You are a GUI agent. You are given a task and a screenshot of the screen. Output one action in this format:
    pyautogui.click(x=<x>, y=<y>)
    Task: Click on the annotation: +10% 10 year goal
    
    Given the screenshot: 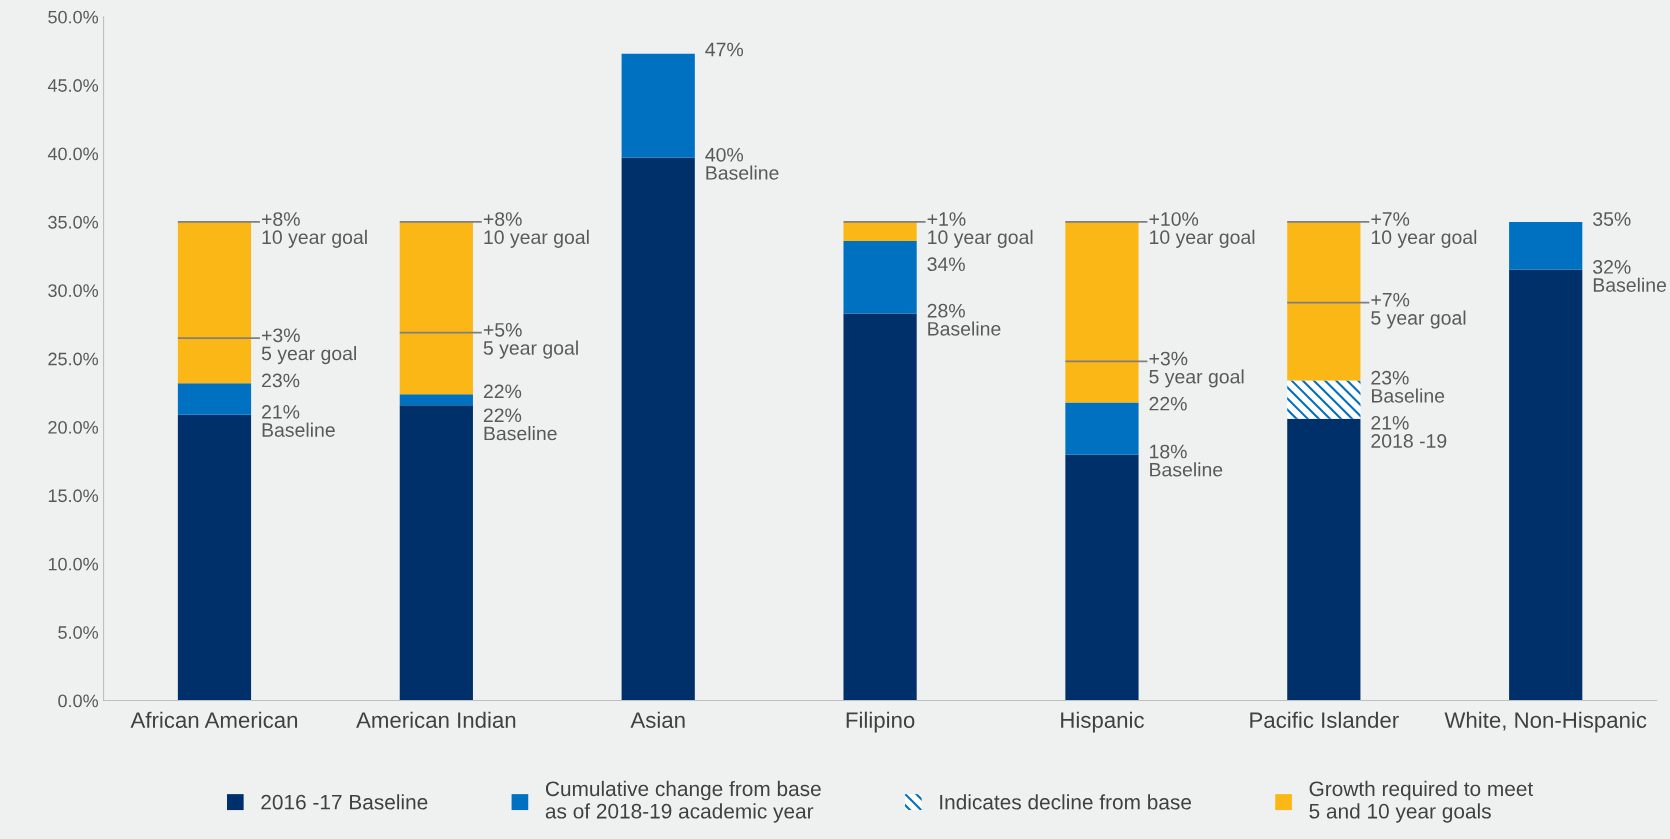 What is the action you would take?
    pyautogui.click(x=1202, y=230)
    